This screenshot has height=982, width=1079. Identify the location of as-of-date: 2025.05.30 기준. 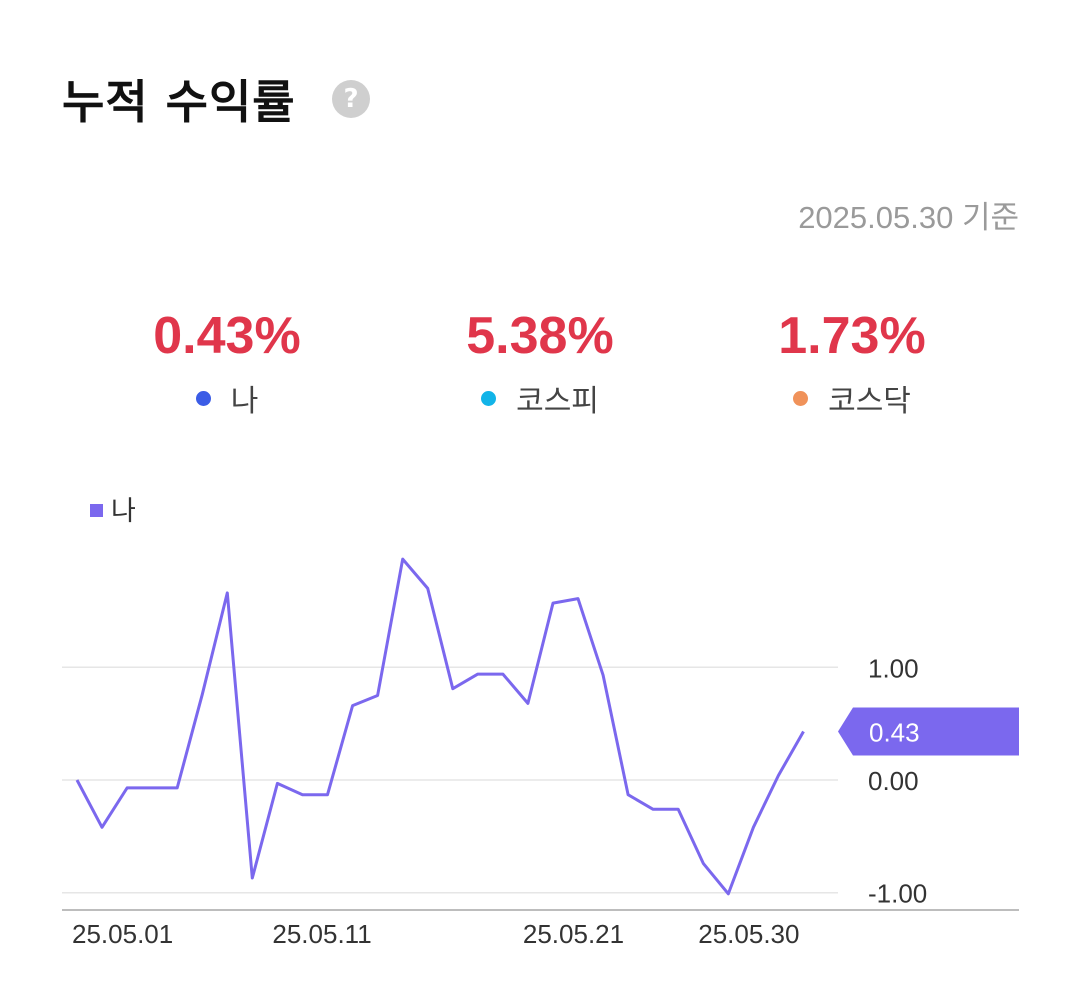
(908, 217).